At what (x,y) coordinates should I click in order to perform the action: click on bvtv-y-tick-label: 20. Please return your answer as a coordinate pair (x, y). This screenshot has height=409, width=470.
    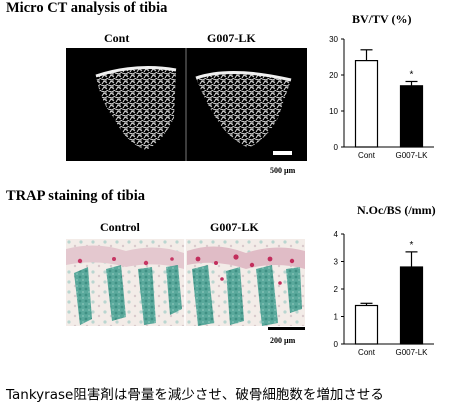
    Looking at the image, I should click on (333, 75).